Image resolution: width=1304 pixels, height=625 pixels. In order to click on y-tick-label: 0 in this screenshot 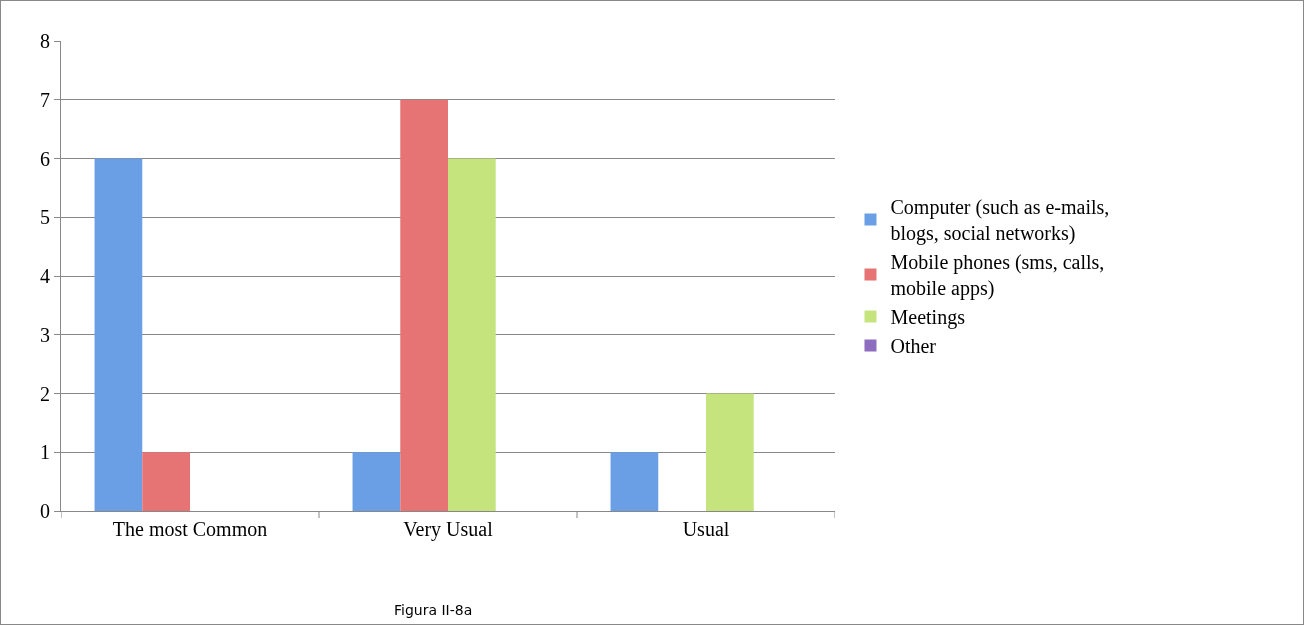, I will do `click(45, 511)`.